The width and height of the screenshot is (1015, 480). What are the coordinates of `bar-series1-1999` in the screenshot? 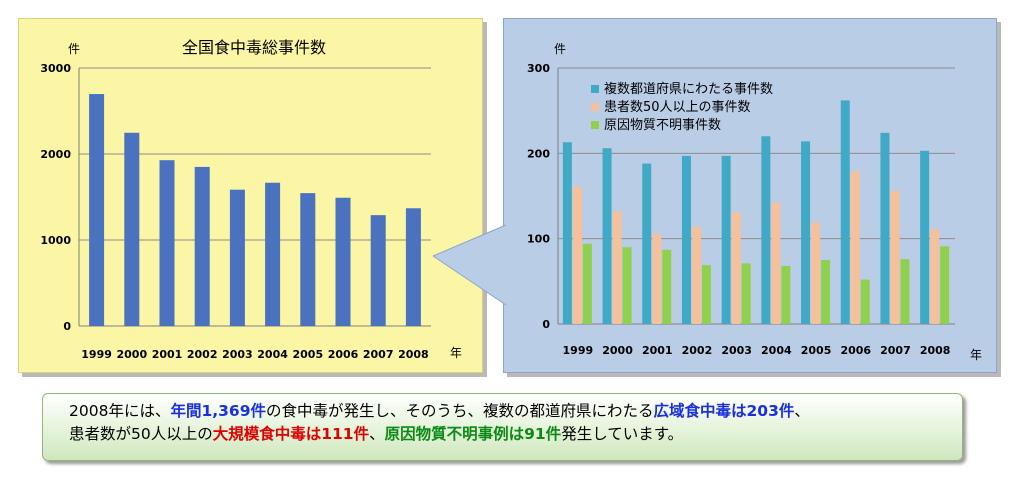 It's located at (567, 233).